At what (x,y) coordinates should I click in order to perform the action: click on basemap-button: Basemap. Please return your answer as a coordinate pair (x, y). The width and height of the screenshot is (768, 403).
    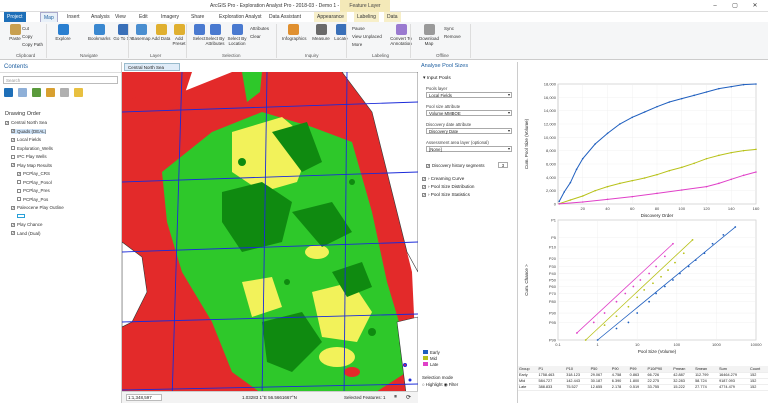
    Looking at the image, I should click on (141, 32).